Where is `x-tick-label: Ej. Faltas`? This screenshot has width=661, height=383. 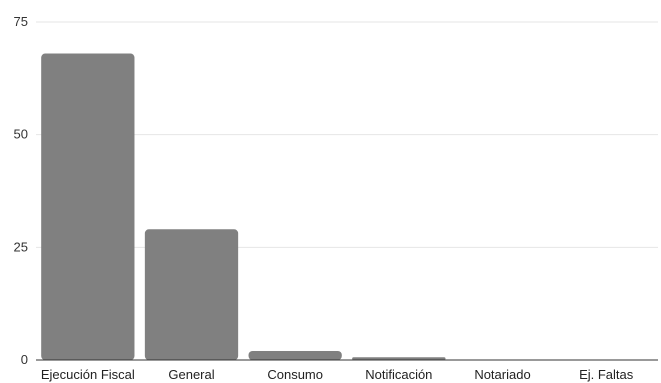 x-tick-label: Ej. Faltas is located at coordinates (606, 374).